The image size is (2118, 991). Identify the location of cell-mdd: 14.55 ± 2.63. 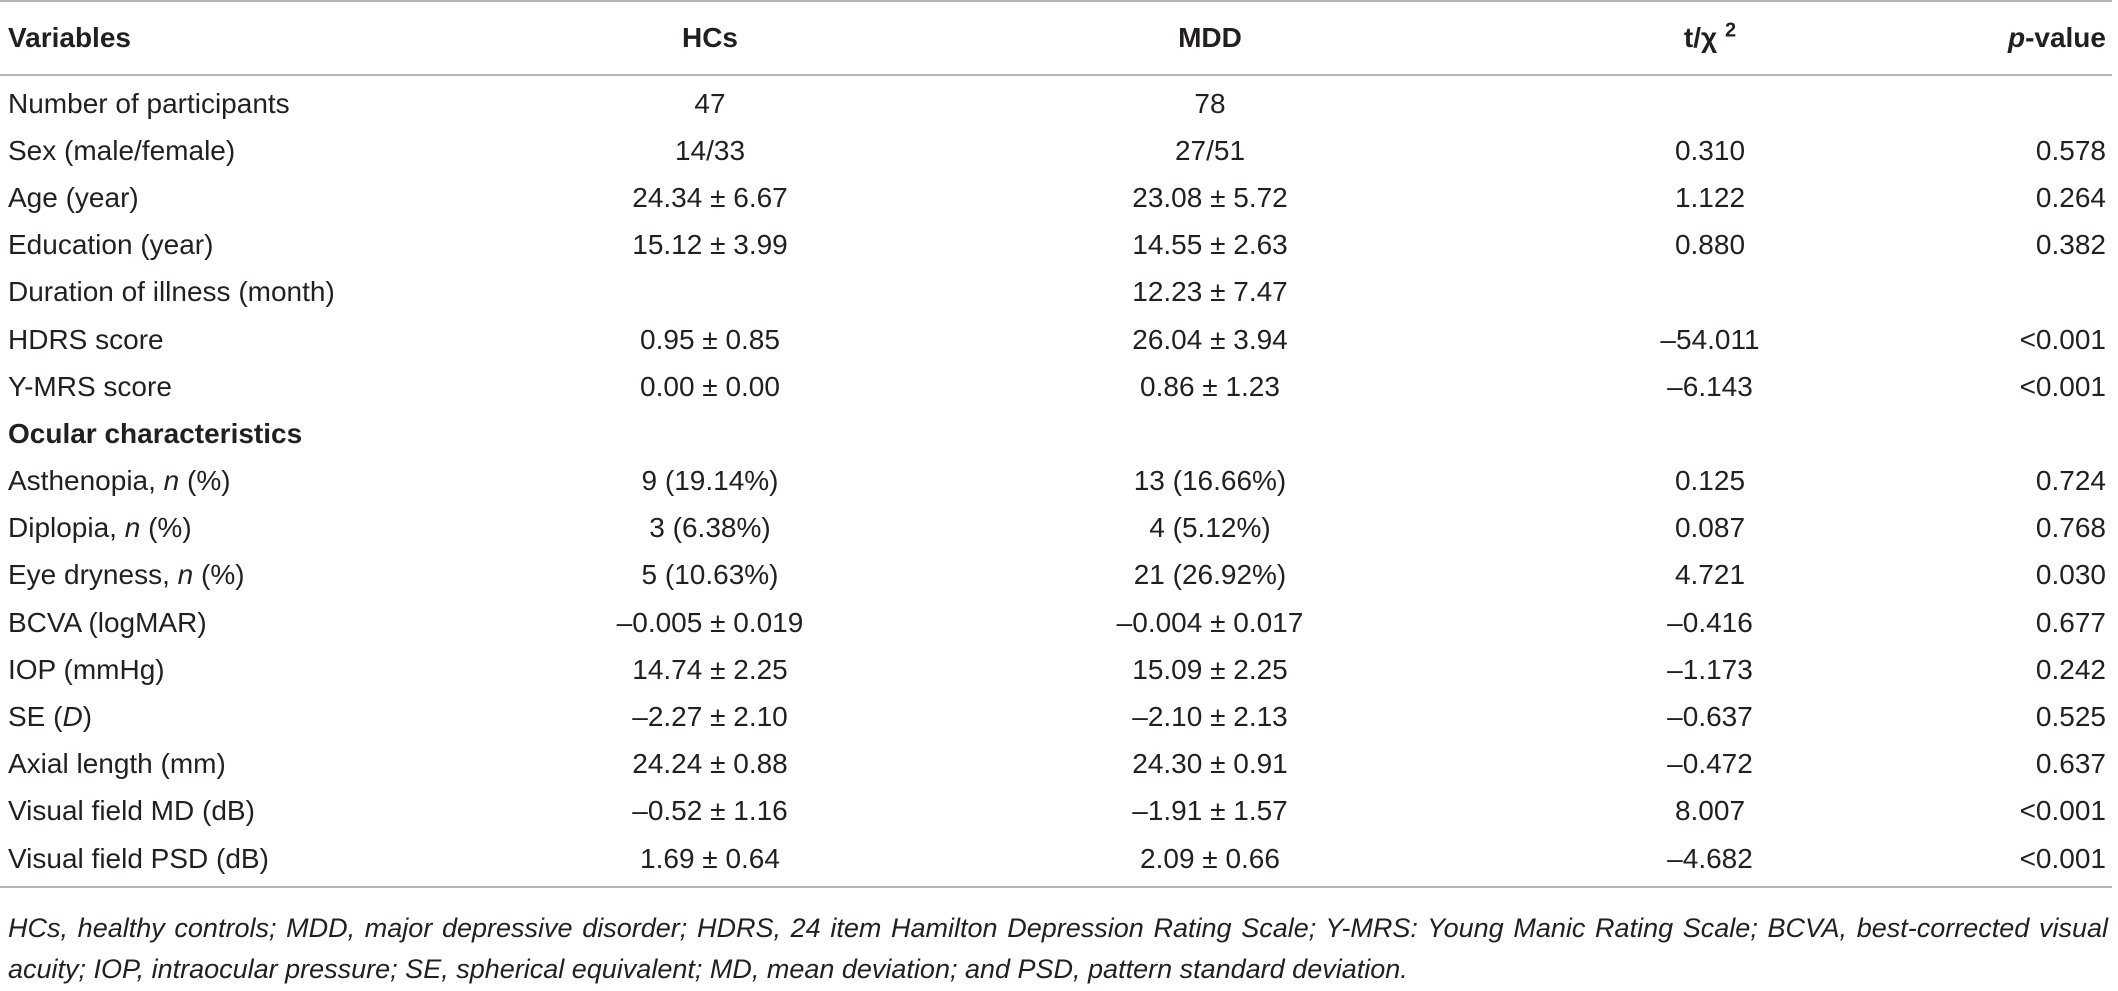
(1210, 245).